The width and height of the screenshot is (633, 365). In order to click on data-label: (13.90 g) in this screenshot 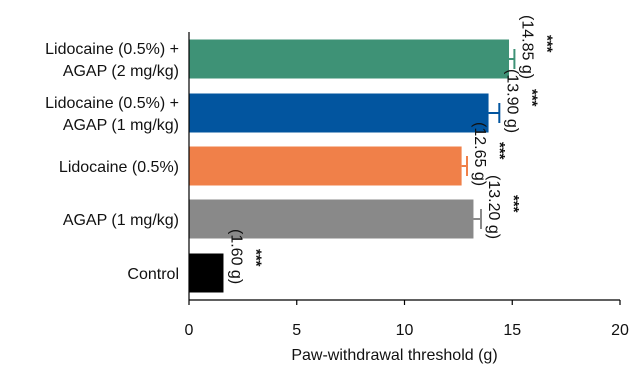, I will do `click(511, 101)`.